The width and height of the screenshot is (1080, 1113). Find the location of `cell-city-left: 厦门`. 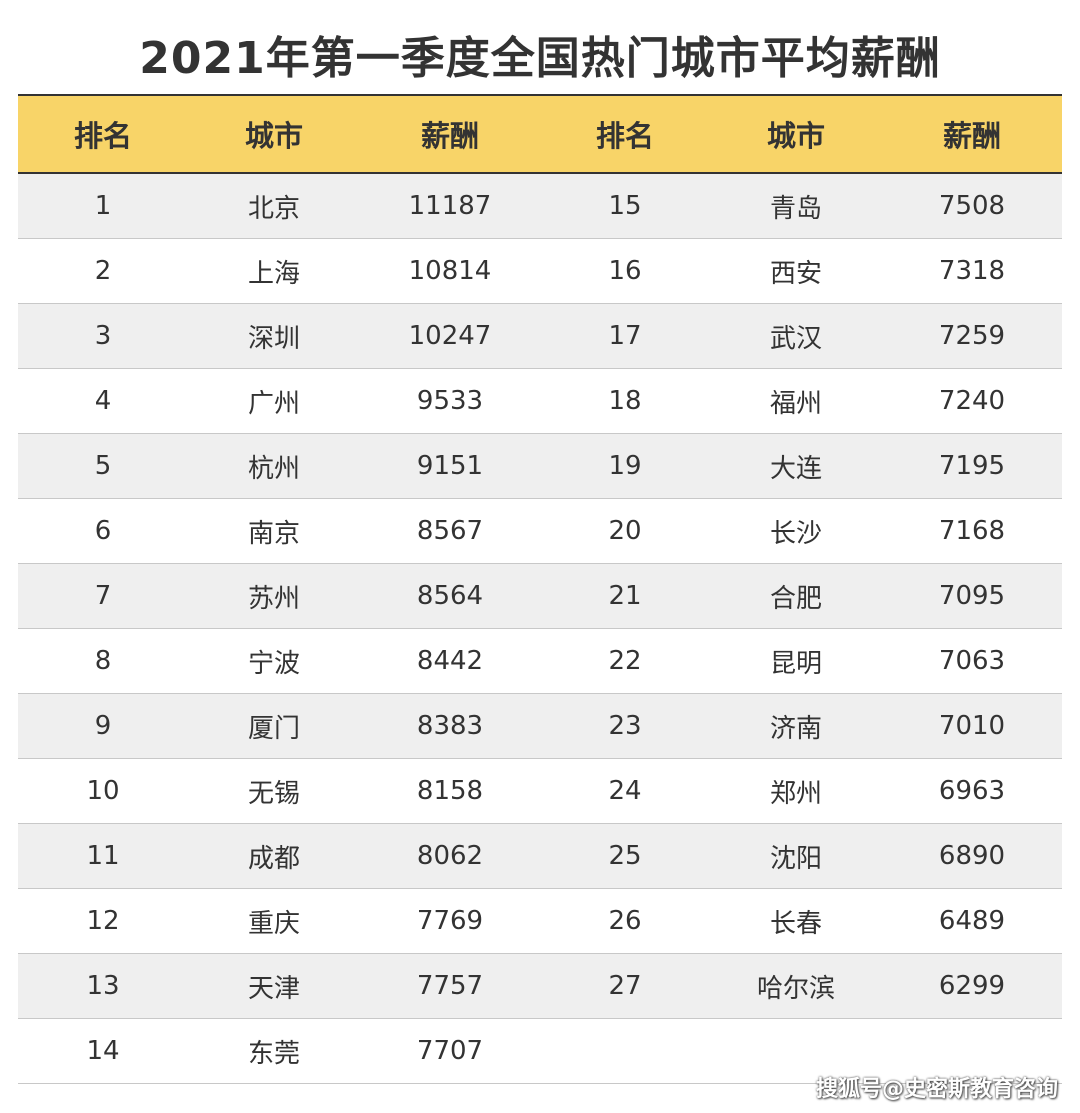

cell-city-left: 厦门 is located at coordinates (273, 728).